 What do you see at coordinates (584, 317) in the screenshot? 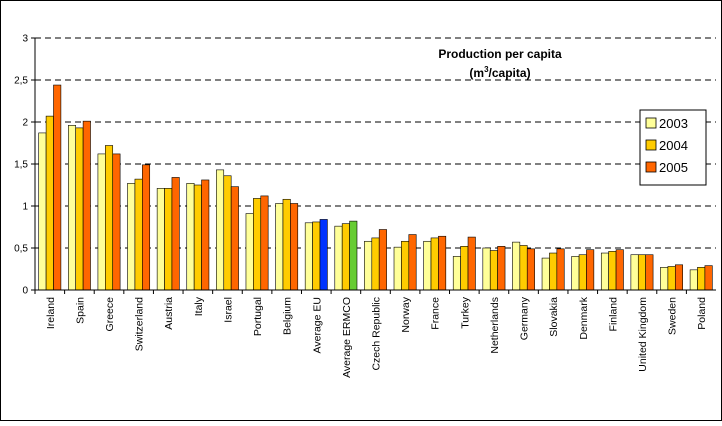
I see `x-tick-label: Denmark` at bounding box center [584, 317].